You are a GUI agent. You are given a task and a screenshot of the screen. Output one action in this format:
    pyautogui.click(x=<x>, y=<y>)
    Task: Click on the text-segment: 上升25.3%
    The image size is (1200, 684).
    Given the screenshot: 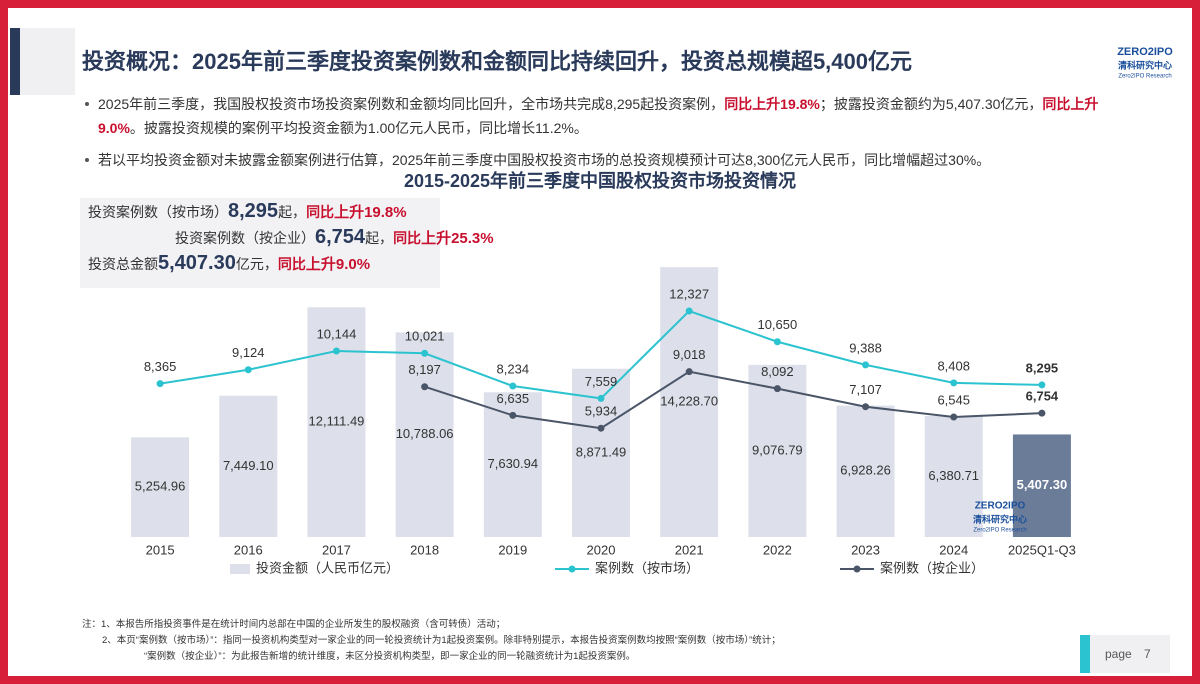 What is the action you would take?
    pyautogui.click(x=457, y=238)
    